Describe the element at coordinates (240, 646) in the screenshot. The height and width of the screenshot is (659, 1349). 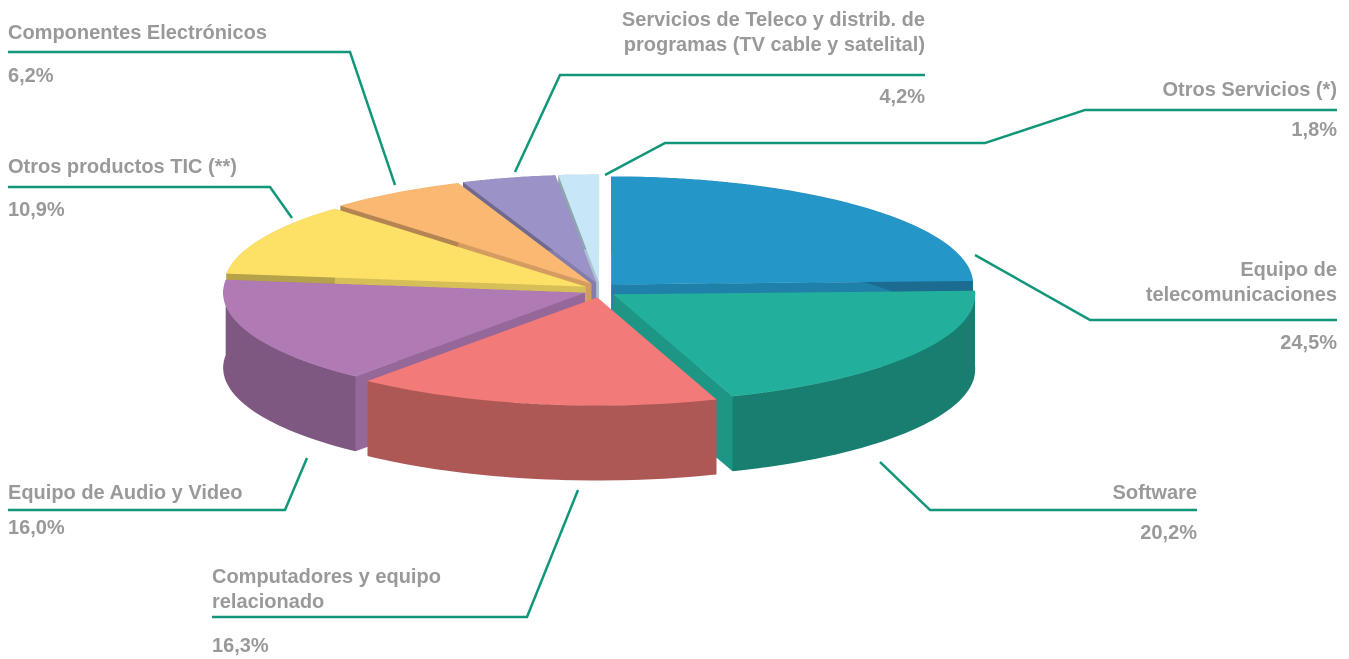
I see `slice-value-label: 16,3%` at that location.